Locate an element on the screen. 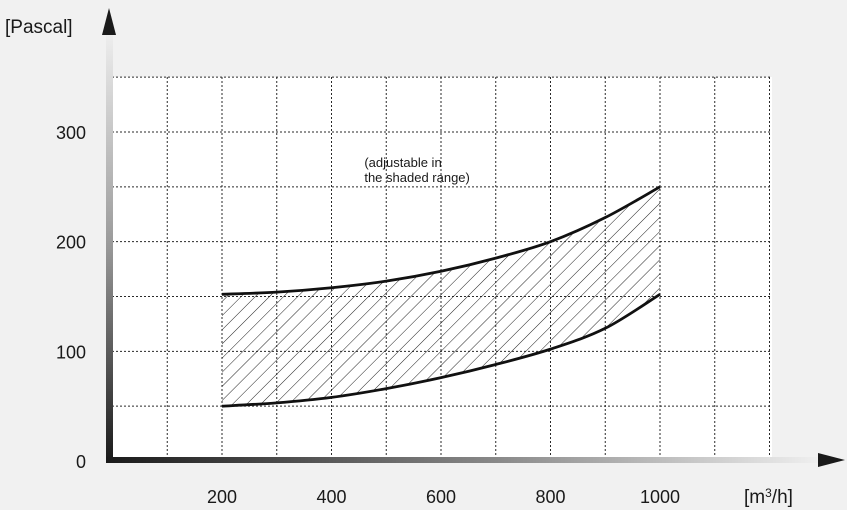 Image resolution: width=847 pixels, height=510 pixels. x-axis-label: [m3/h] is located at coordinates (768, 497).